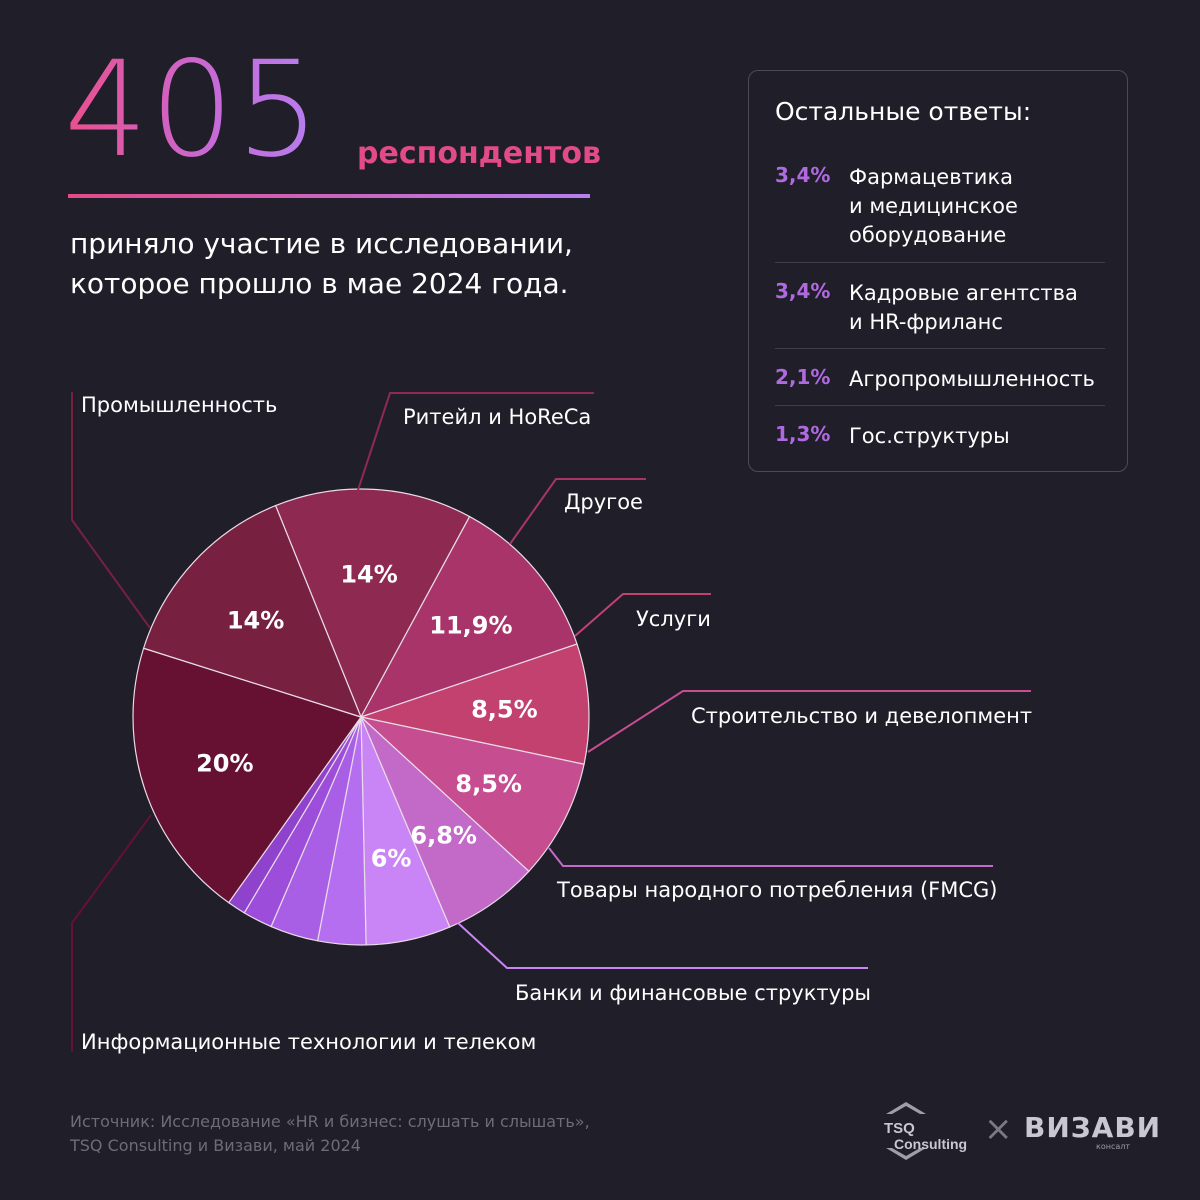  Describe the element at coordinates (963, 307) in the screenshot. I see `other-answer-label: Кадровые агентства и HR-фриланс` at that location.